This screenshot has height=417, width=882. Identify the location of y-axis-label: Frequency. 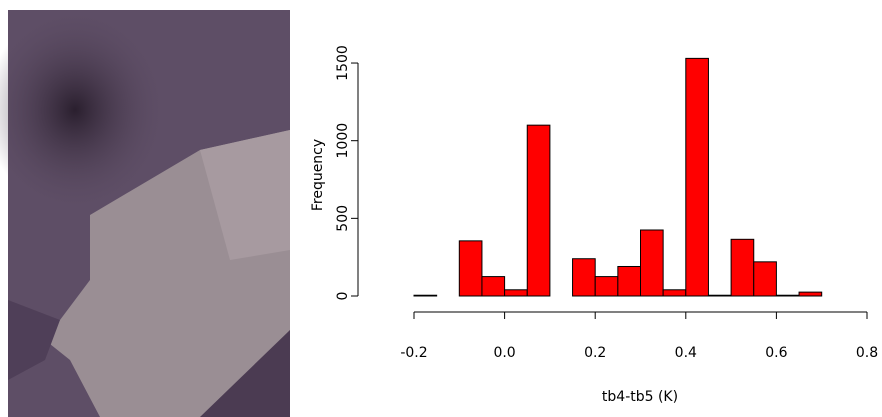
(318, 175).